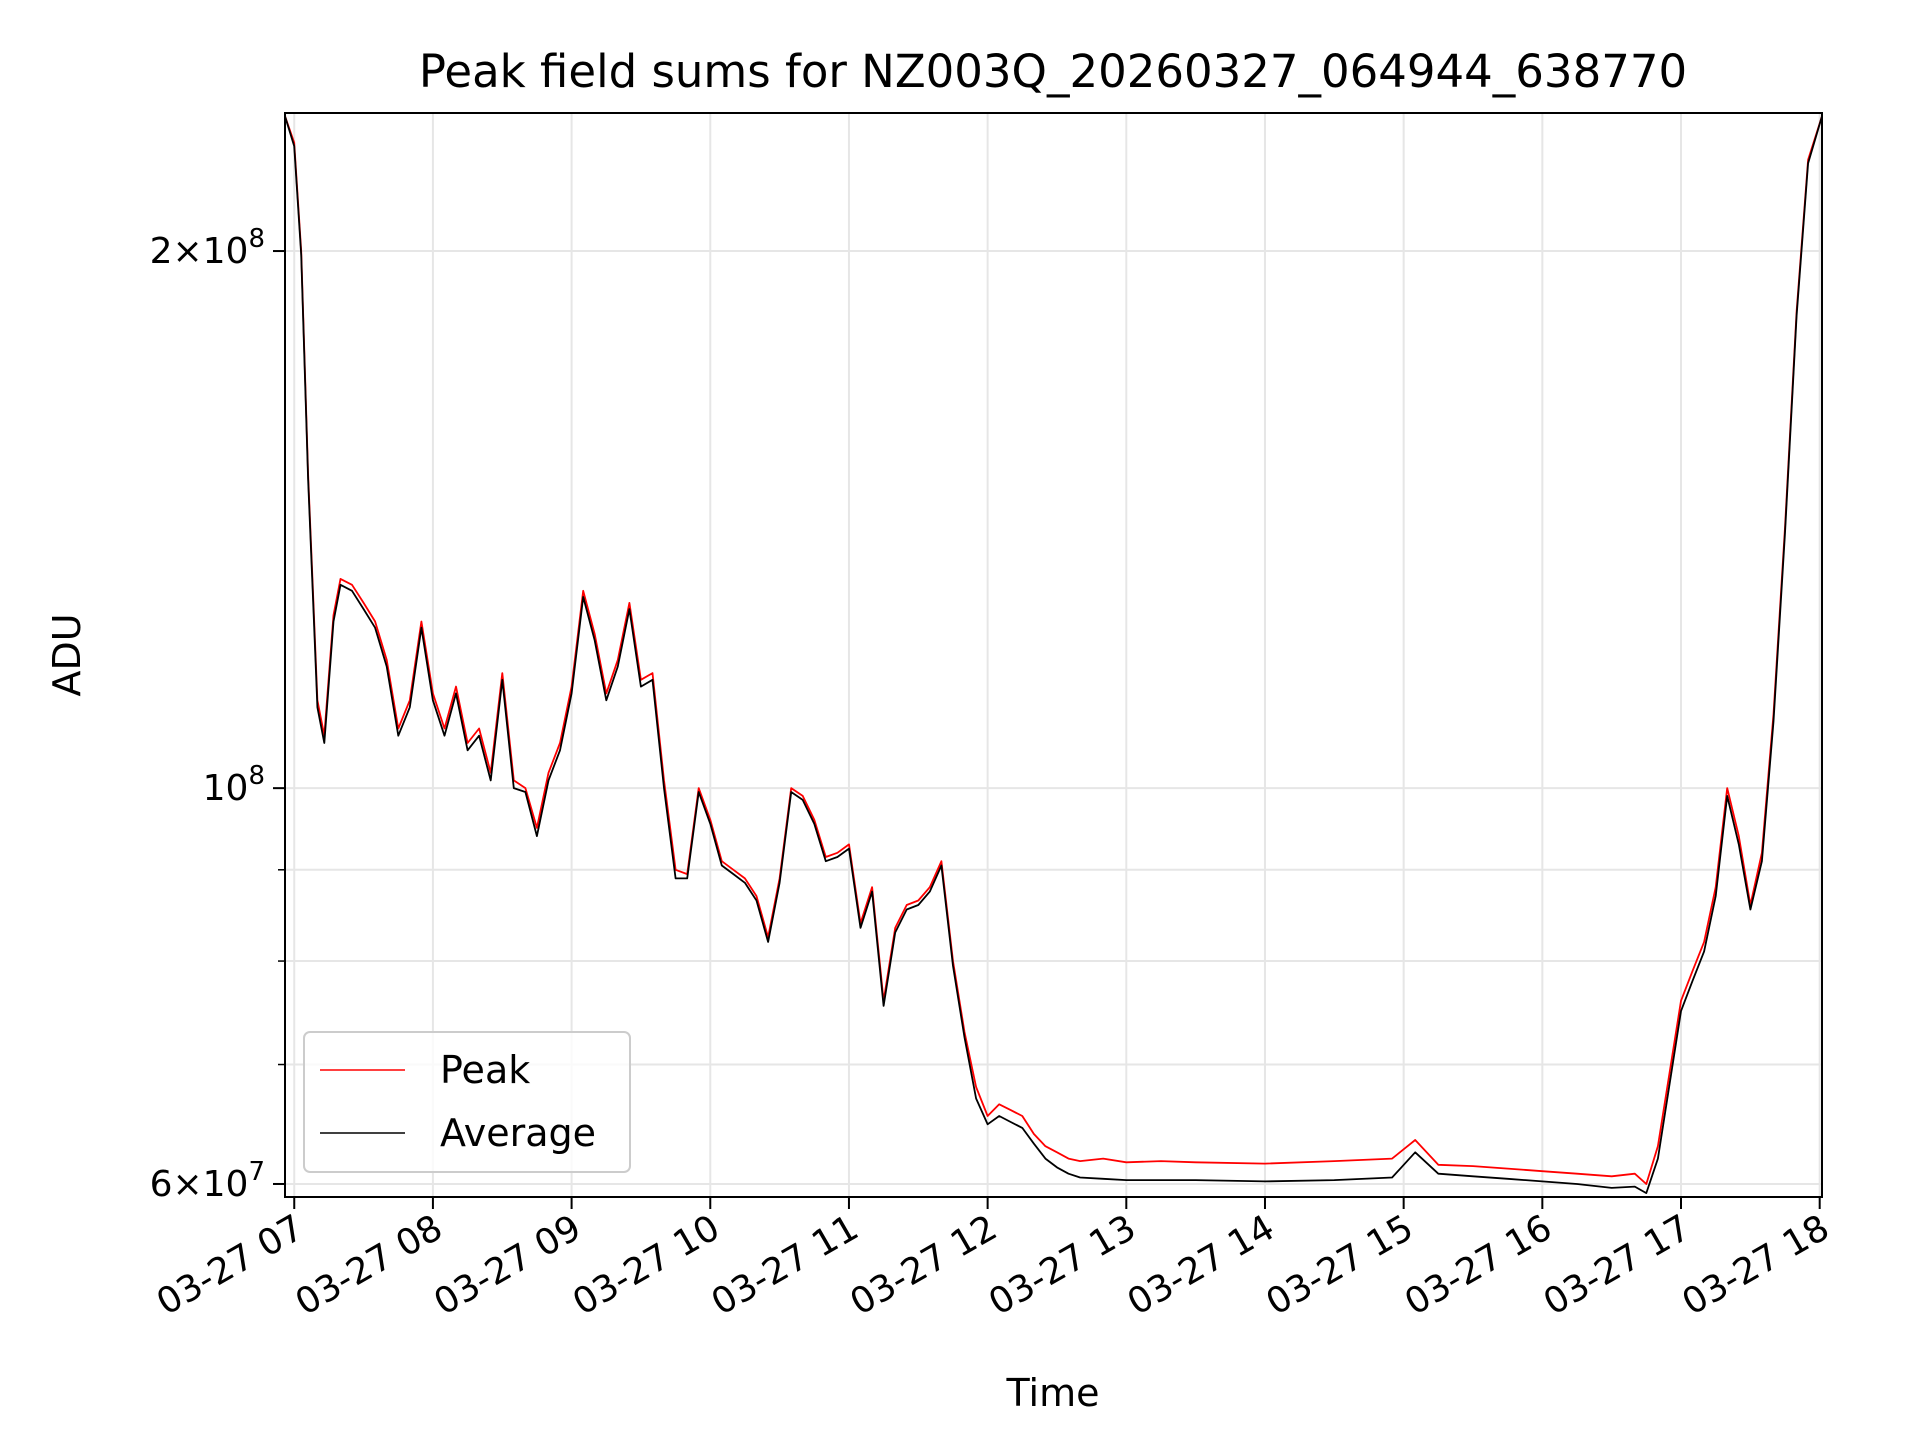 The image size is (1920, 1440). What do you see at coordinates (234, 785) in the screenshot?
I see `y-tick-label: 108` at bounding box center [234, 785].